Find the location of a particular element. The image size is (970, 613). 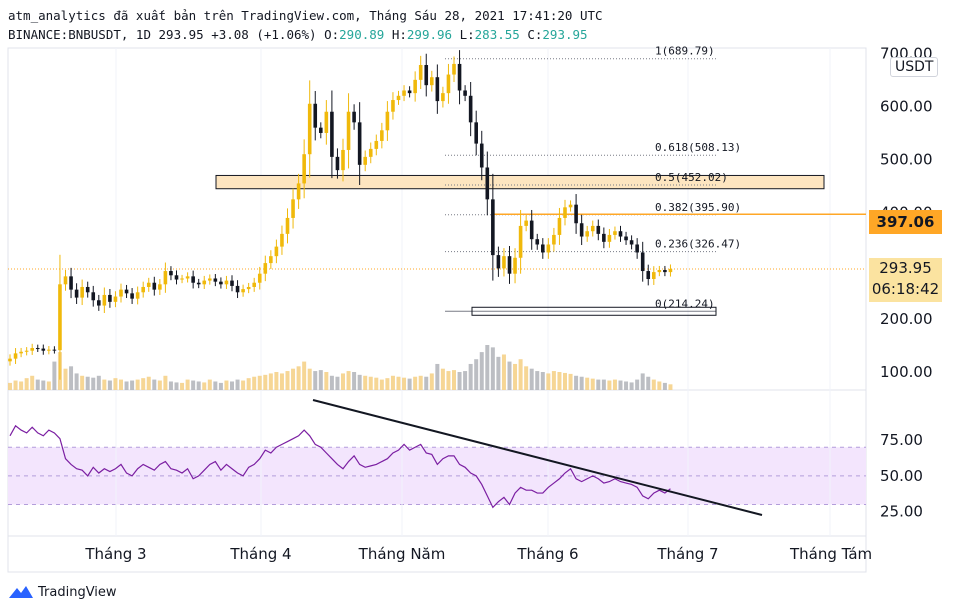

trendline is located at coordinates (537, 457).